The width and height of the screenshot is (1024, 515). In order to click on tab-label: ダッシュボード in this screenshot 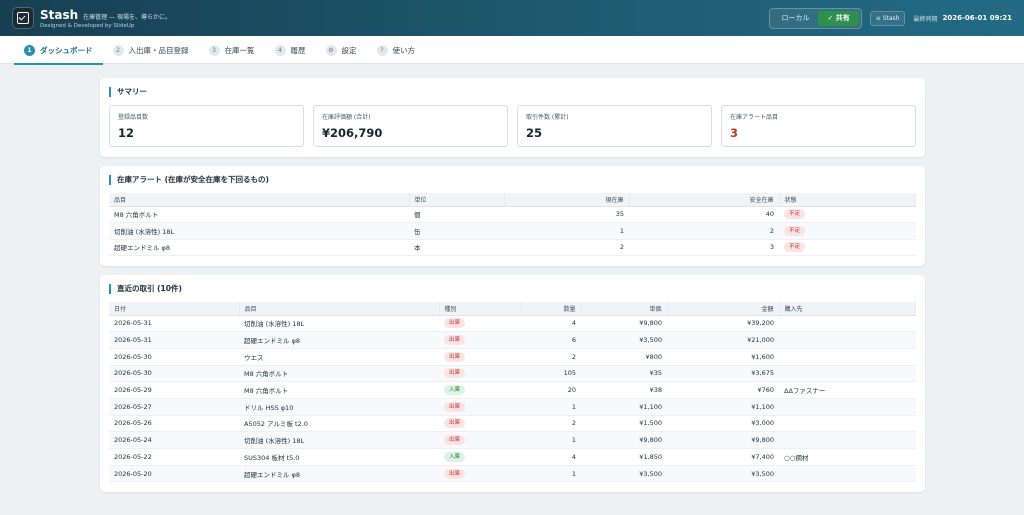, I will do `click(66, 50)`.